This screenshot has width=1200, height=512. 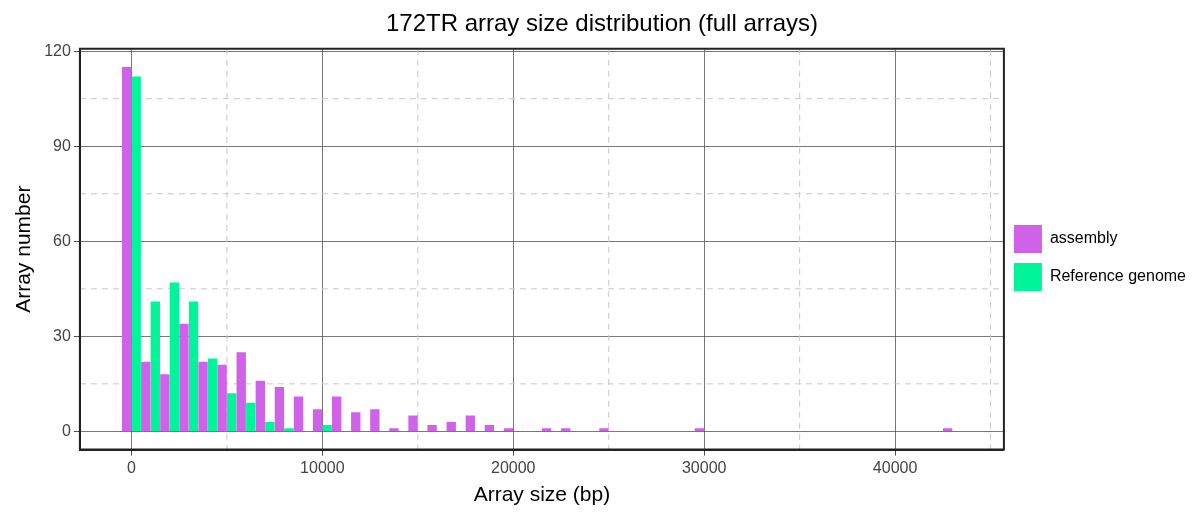 I want to click on y-tick-label: 90, so click(x=62, y=145).